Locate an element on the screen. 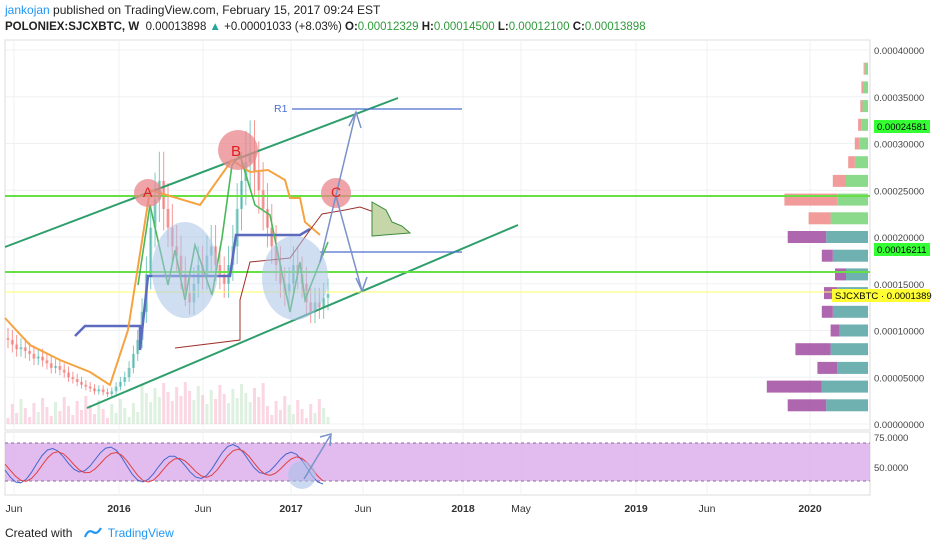 The width and height of the screenshot is (932, 550). rsi-arrow-line is located at coordinates (317, 457).